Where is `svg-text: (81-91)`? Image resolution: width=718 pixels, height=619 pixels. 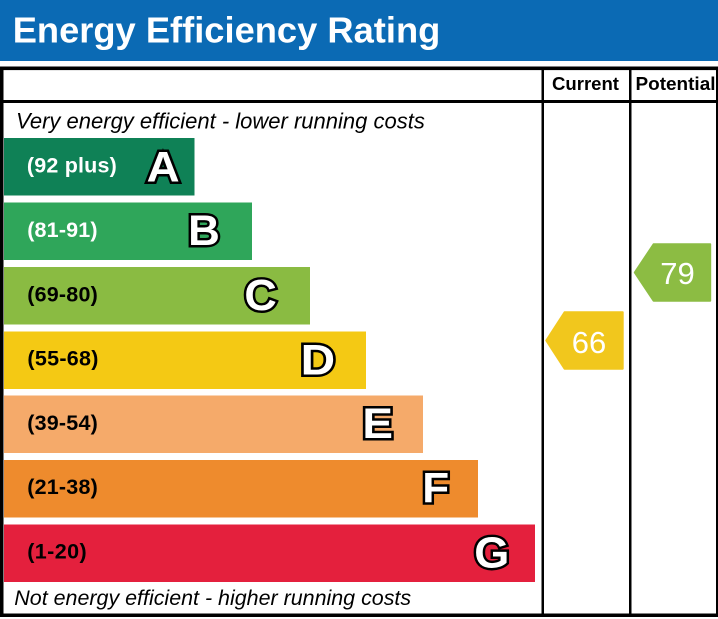
svg-text: (81-91) is located at coordinates (62, 230).